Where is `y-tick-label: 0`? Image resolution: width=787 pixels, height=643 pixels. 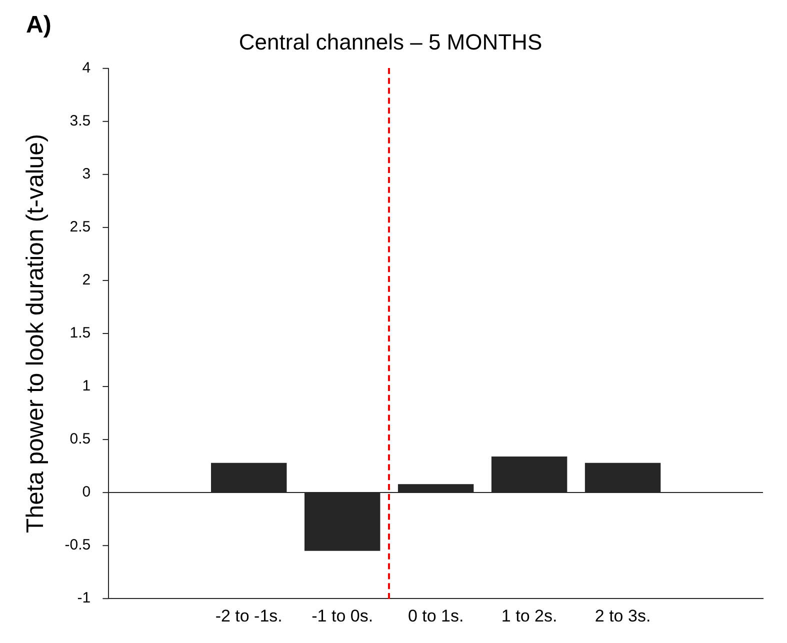
y-tick-label: 0 is located at coordinates (86, 492).